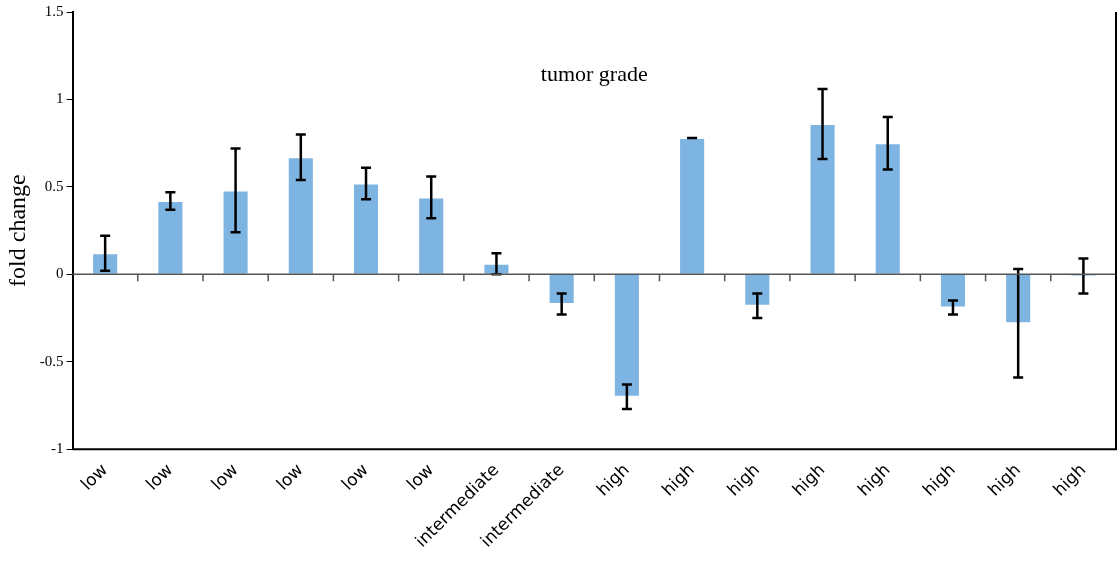 The image size is (1120, 565). I want to click on y-tick-label: 1.5, so click(54, 10).